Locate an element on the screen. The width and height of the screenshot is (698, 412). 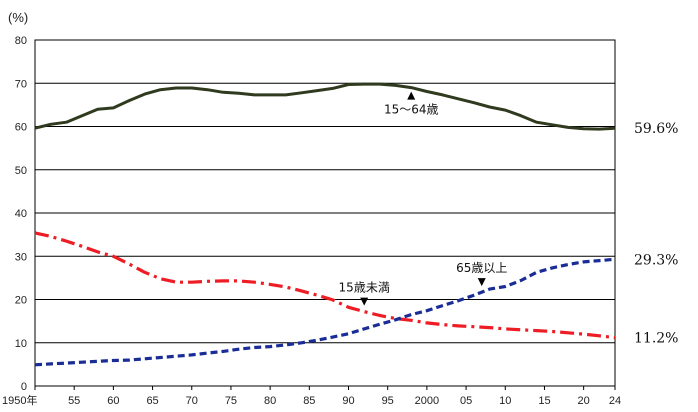
y-tick-label: 20 is located at coordinates (21, 301).